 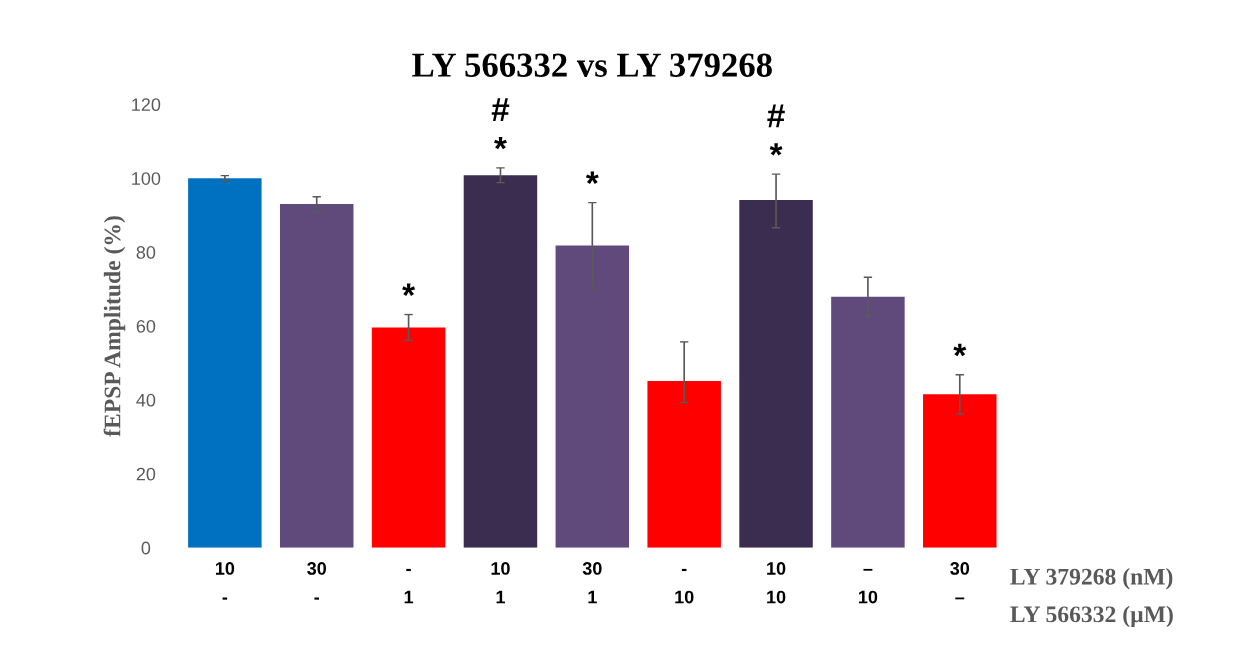 I want to click on y-axis-title: fEPSP Amplitude (%), so click(x=114, y=326).